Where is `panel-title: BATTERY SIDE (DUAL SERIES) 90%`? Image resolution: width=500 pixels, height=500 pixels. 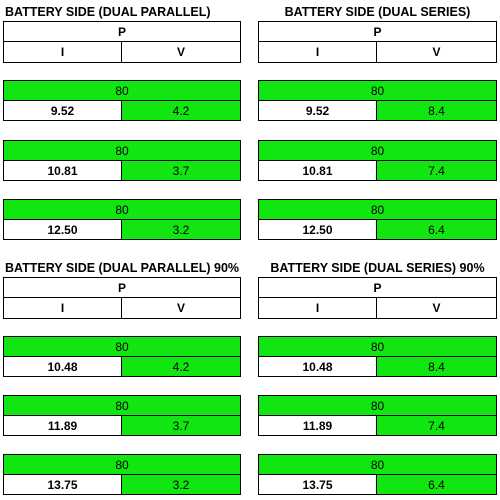 panel-title: BATTERY SIDE (DUAL SERIES) 90% is located at coordinates (377, 267).